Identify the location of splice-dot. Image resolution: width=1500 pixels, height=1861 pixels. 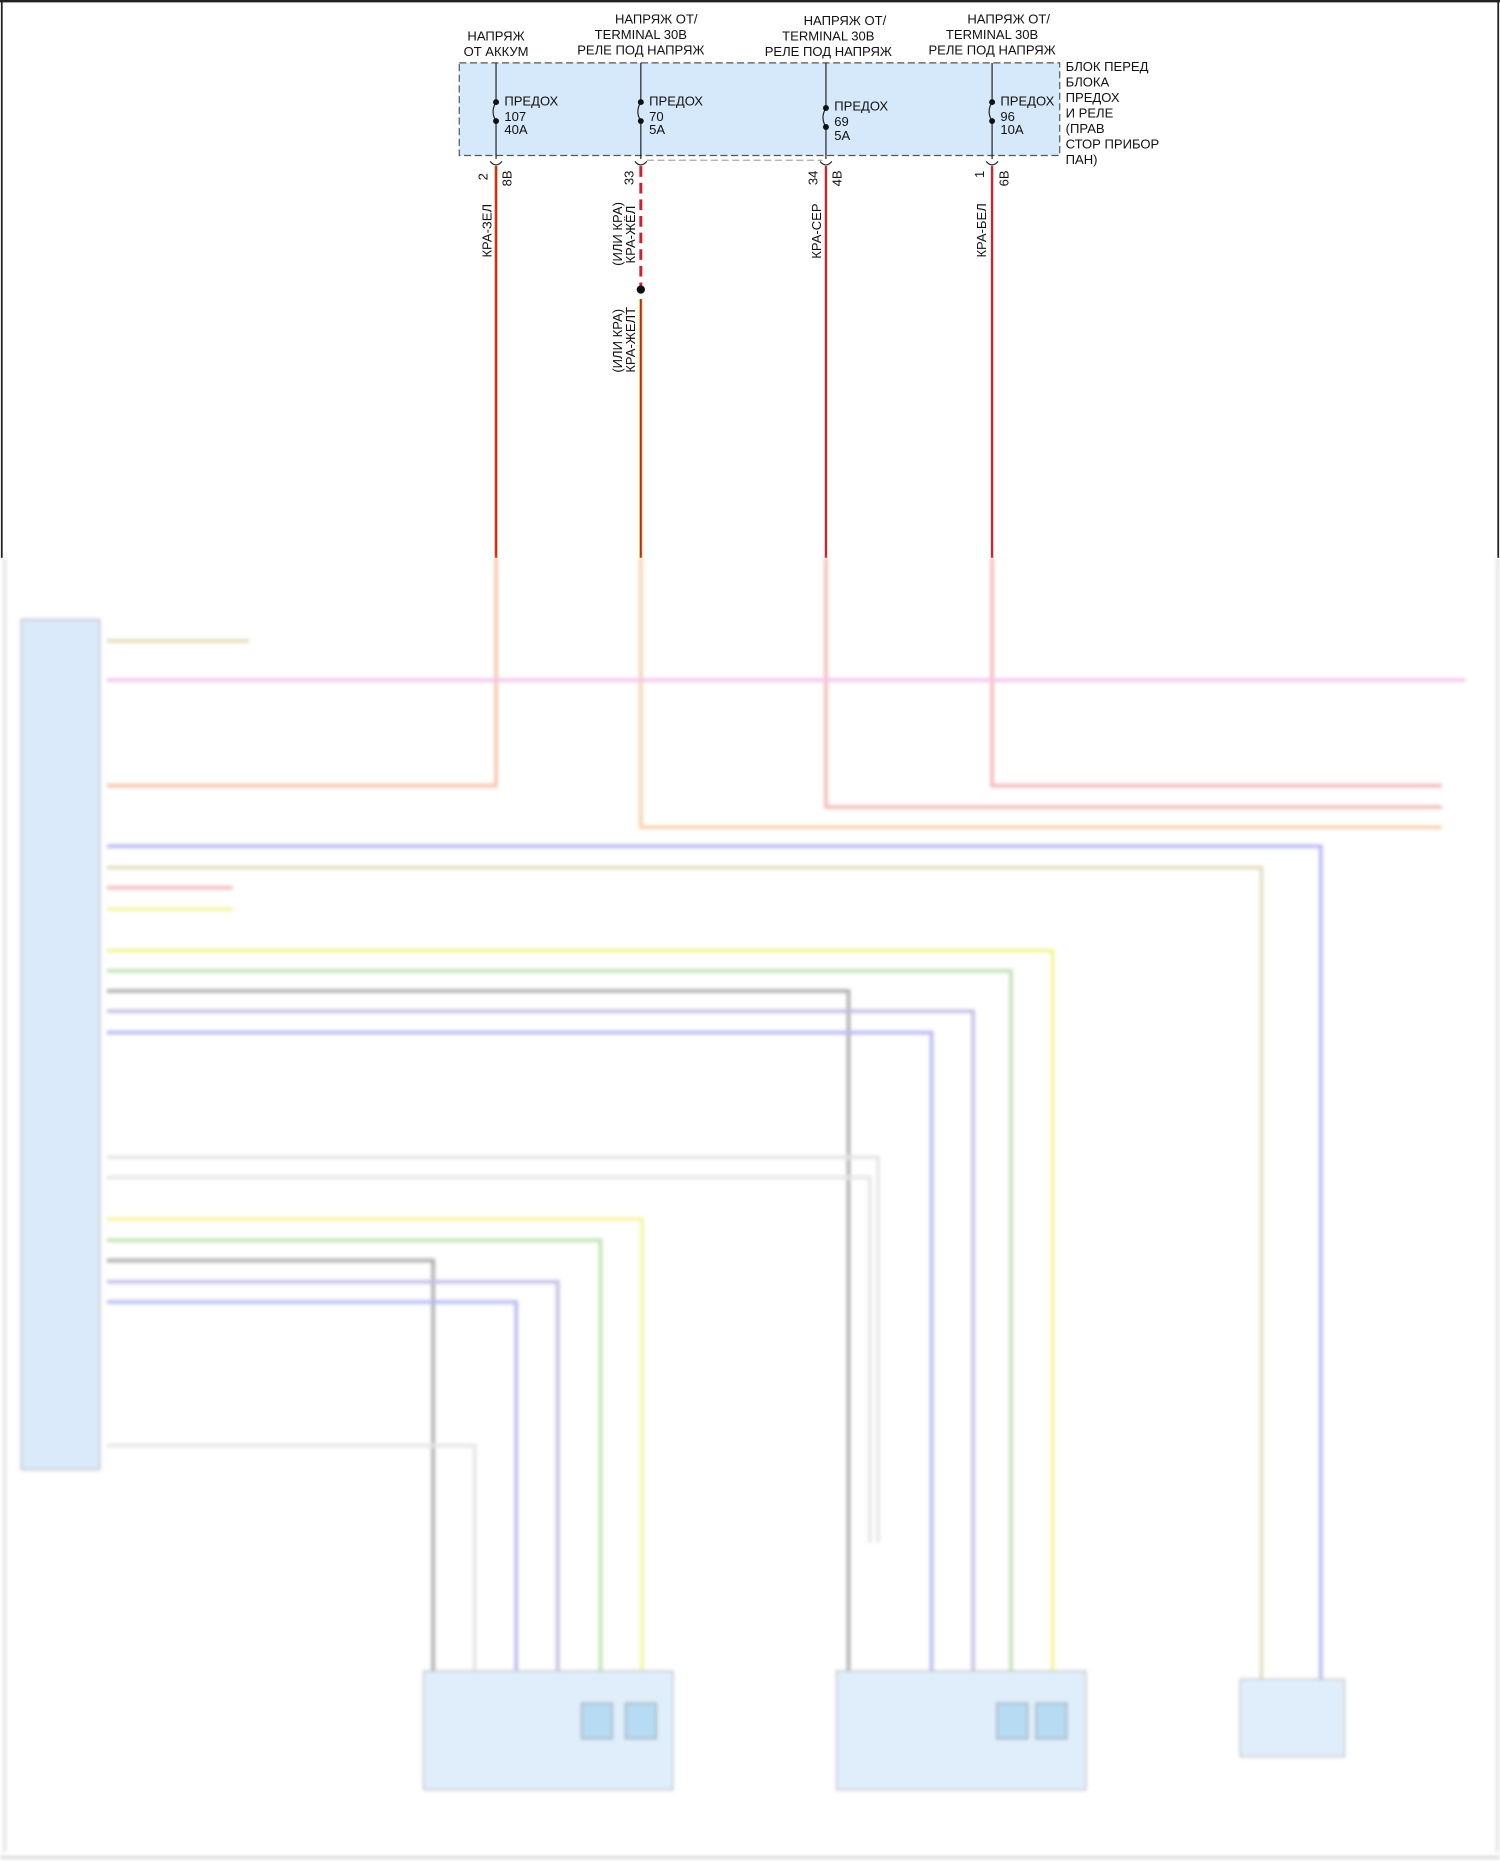
(640, 289).